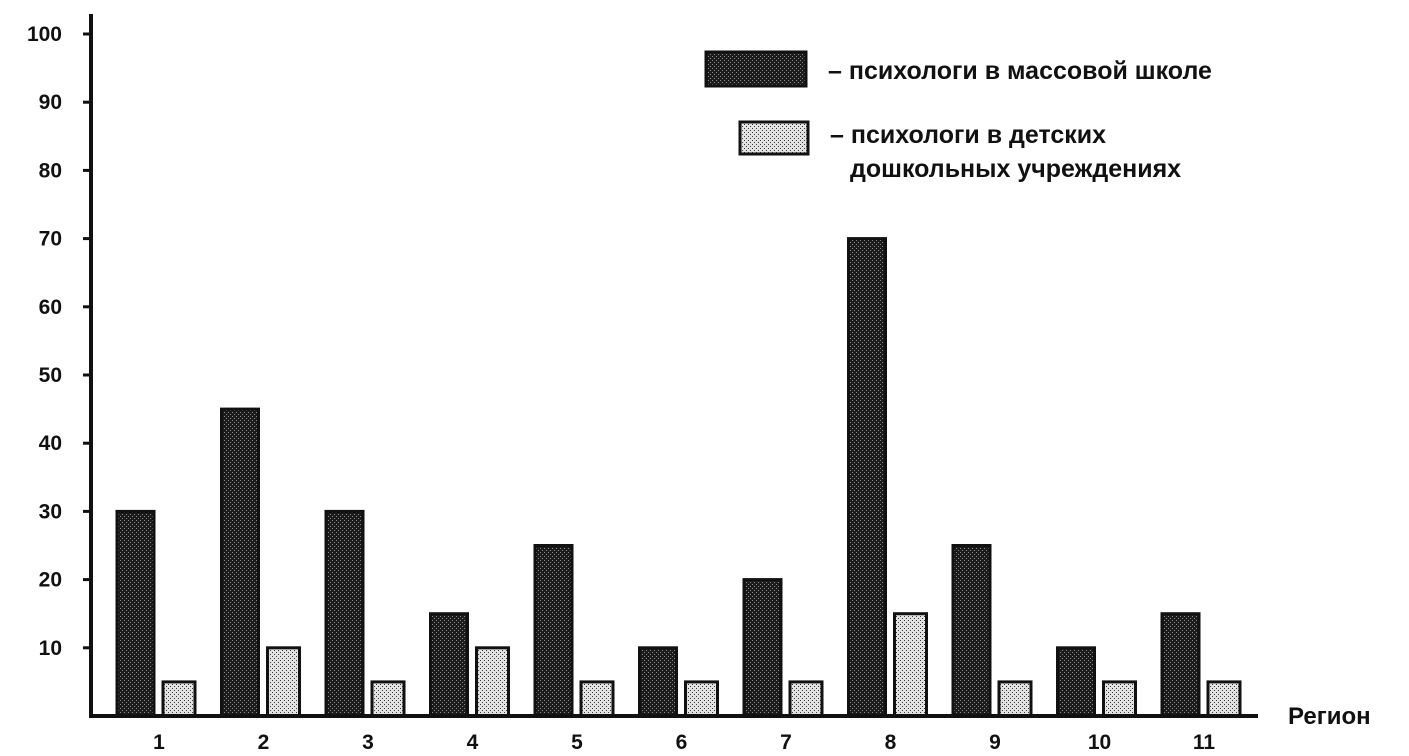 Image resolution: width=1409 pixels, height=756 pixels. Describe the element at coordinates (995, 742) in the screenshot. I see `x-tick-label: 9` at that location.